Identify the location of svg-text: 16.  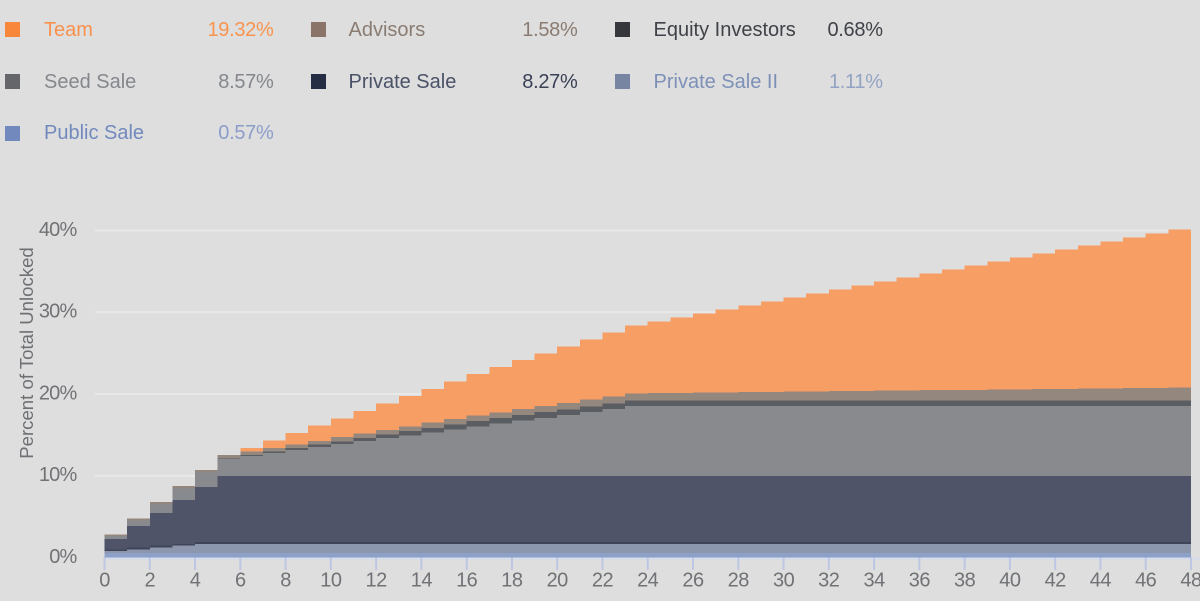
(467, 581).